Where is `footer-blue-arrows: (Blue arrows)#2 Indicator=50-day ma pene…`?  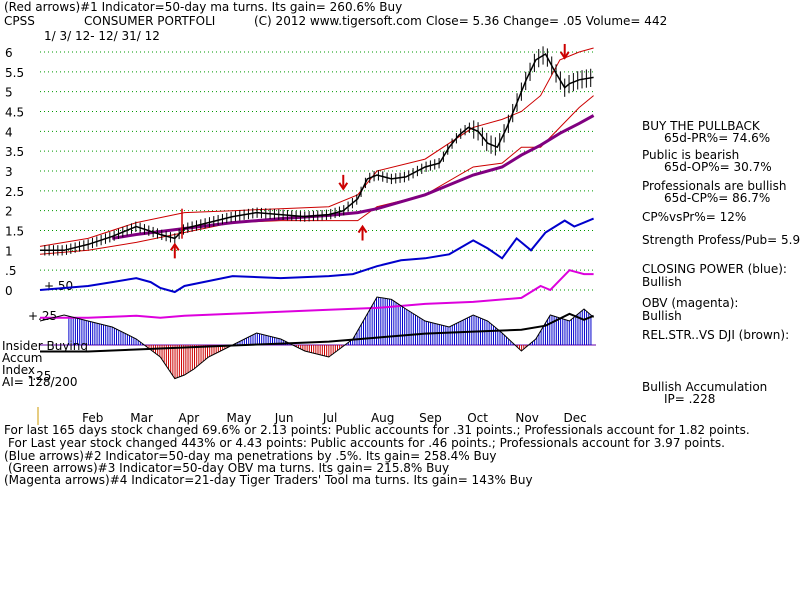 footer-blue-arrows: (Blue arrows)#2 Indicator=50-day ma pene… is located at coordinates (250, 456).